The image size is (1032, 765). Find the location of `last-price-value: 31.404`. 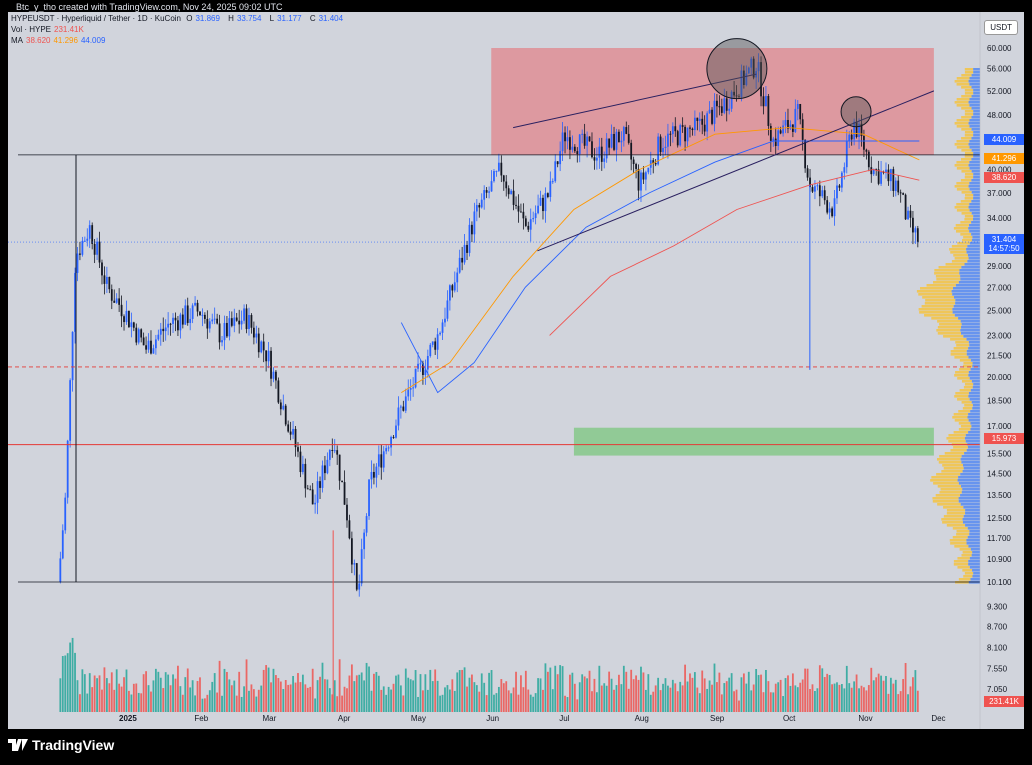

last-price-value: 31.404 is located at coordinates (1004, 239).